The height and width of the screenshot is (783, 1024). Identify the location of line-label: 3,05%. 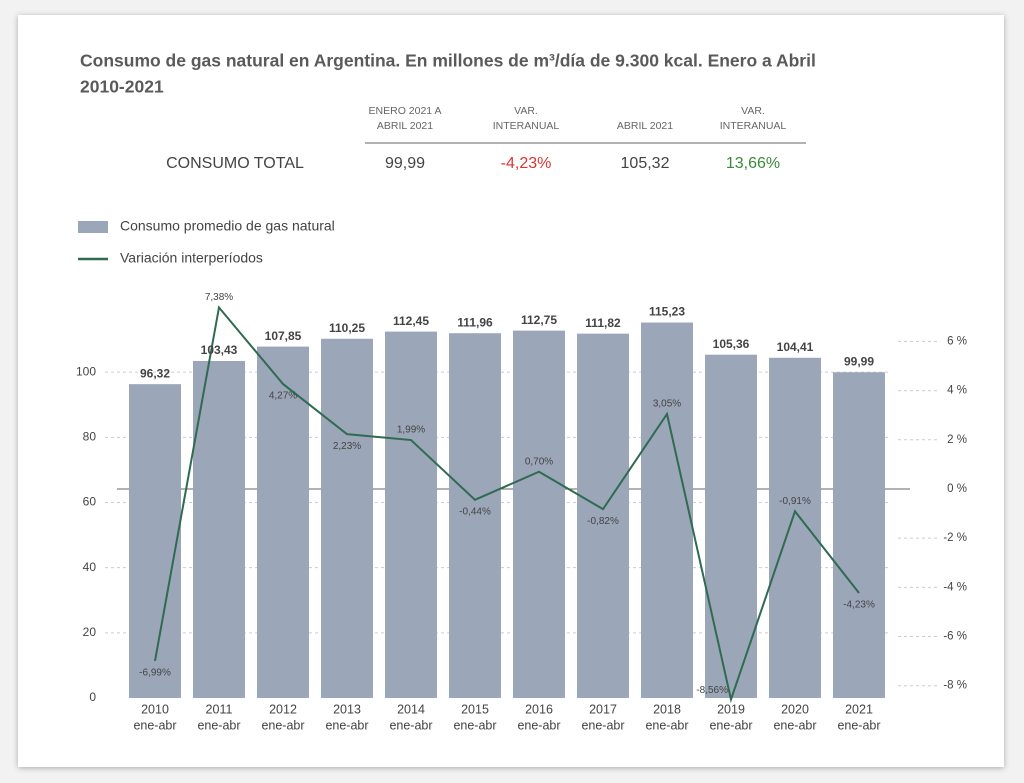
(667, 404).